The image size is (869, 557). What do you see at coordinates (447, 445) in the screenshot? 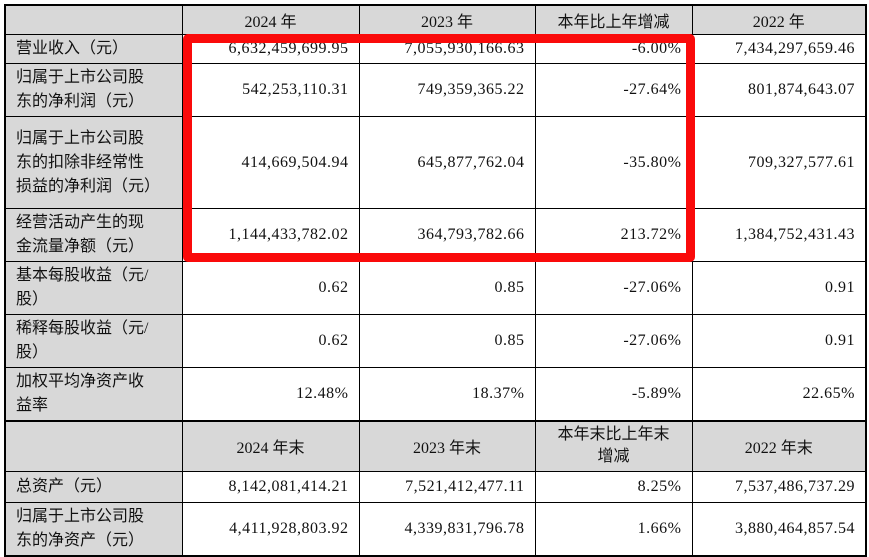
I see `header-2023-end: 2023 年末` at bounding box center [447, 445].